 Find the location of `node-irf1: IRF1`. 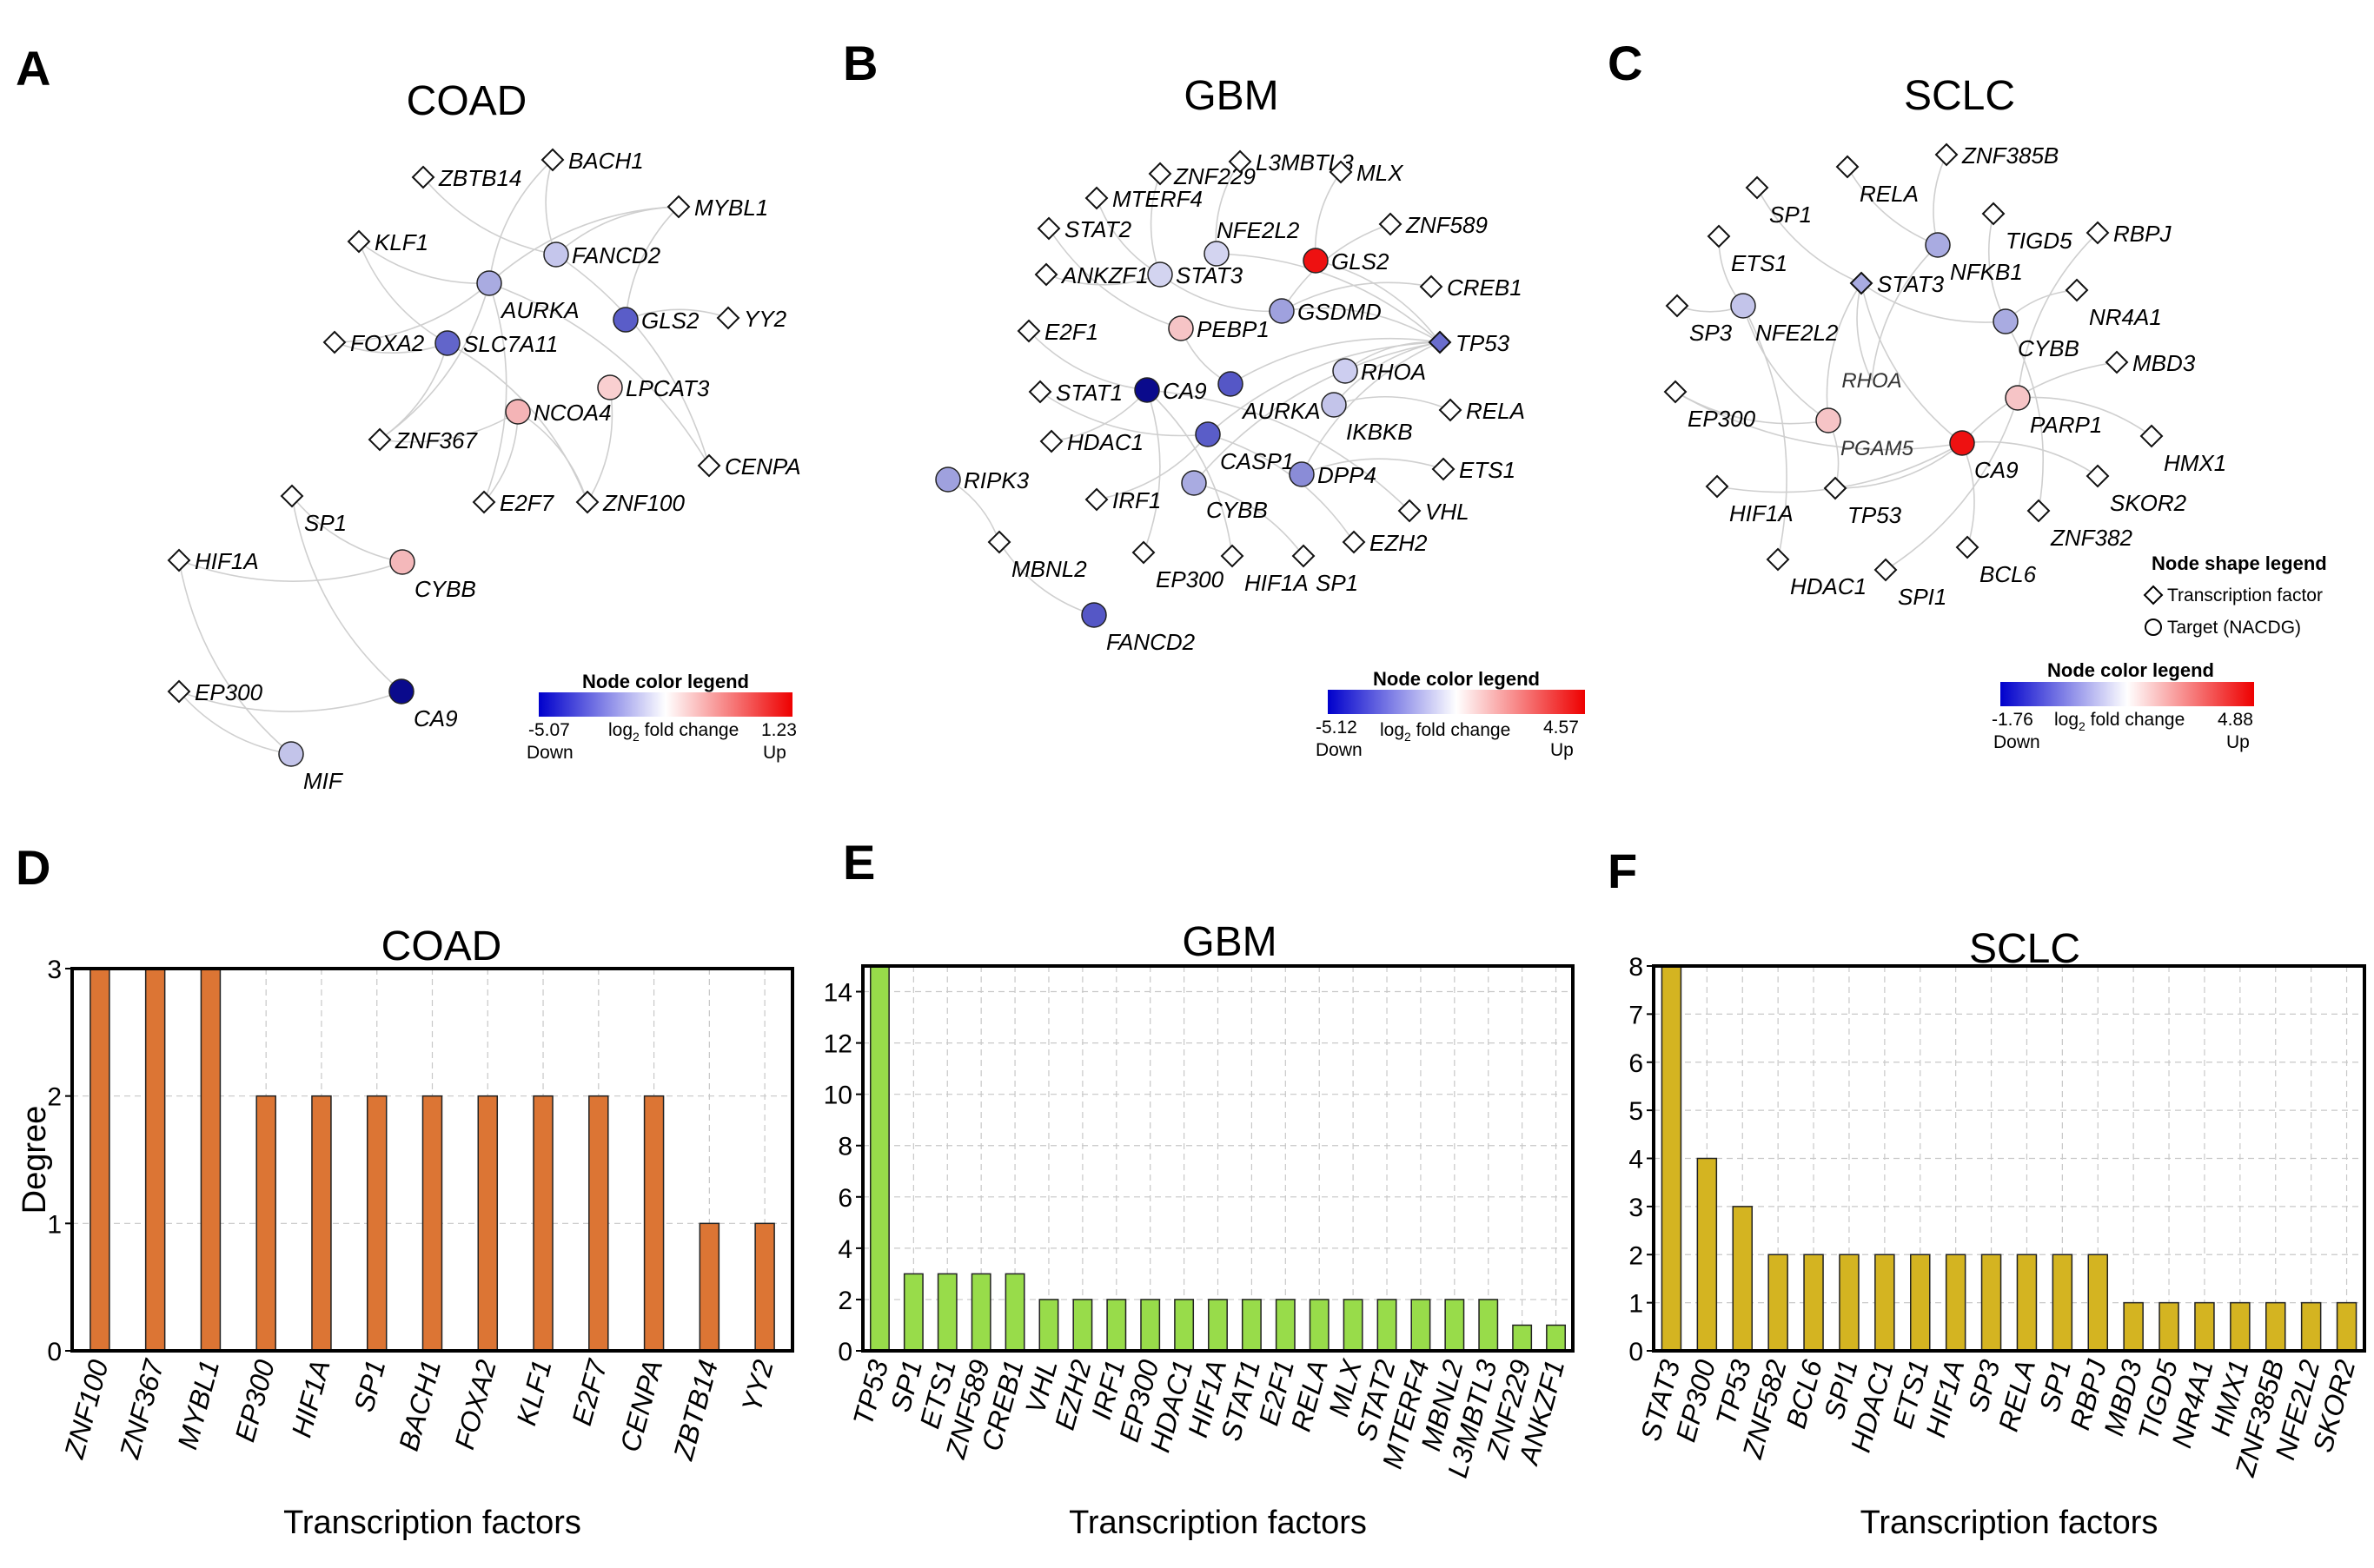

node-irf1: IRF1 is located at coordinates (1122, 500).